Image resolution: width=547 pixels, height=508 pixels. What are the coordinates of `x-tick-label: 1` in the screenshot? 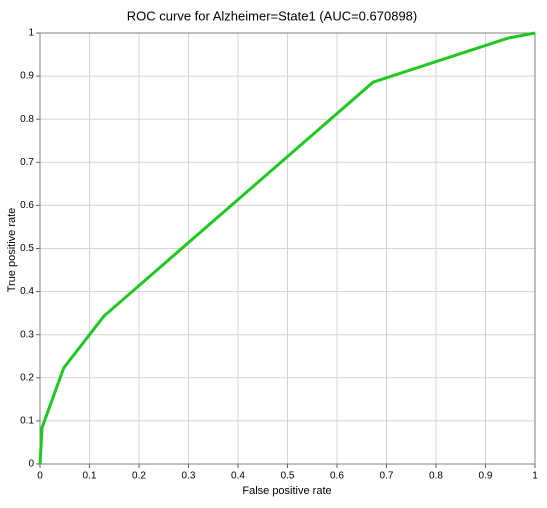 It's located at (535, 476).